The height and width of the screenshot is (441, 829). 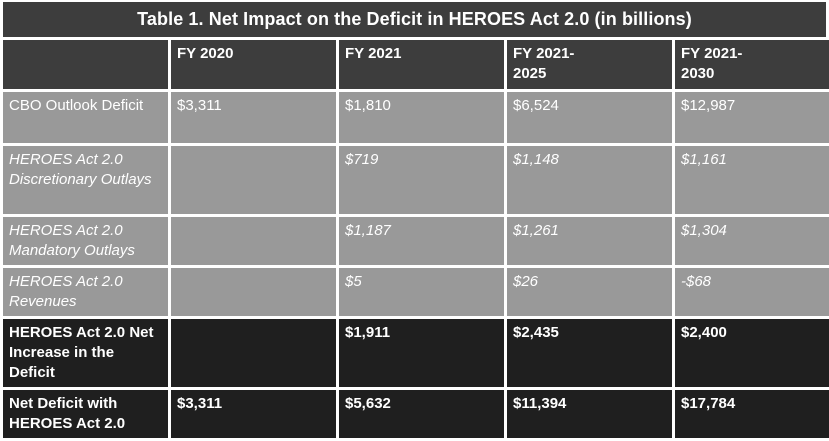 I want to click on row-label: CBO Outlook Deficit, so click(x=85, y=117).